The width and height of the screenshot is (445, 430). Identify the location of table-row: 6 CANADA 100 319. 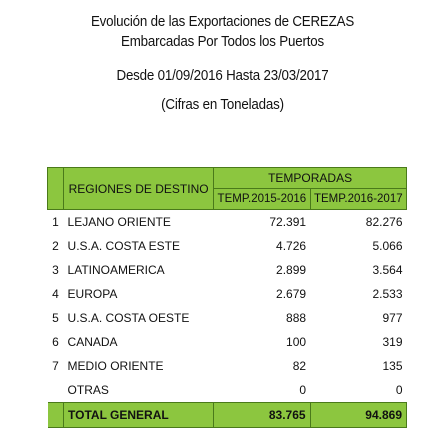
(227, 342).